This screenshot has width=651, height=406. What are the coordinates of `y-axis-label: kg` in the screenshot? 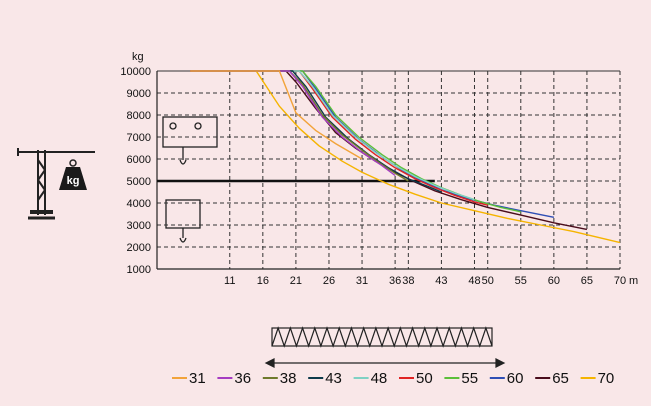 It's located at (138, 57).